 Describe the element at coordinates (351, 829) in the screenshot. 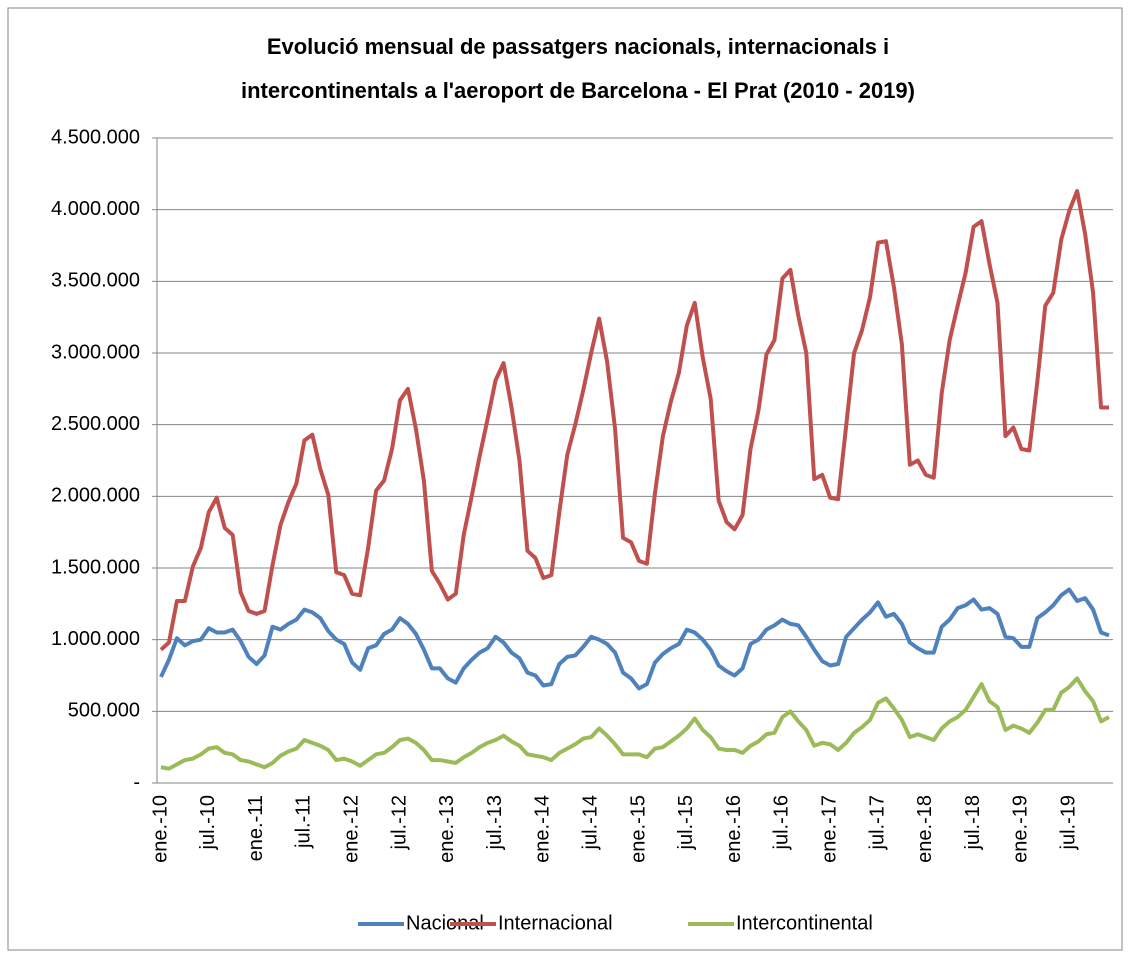

I see `x-tick-label: ene.-12` at that location.